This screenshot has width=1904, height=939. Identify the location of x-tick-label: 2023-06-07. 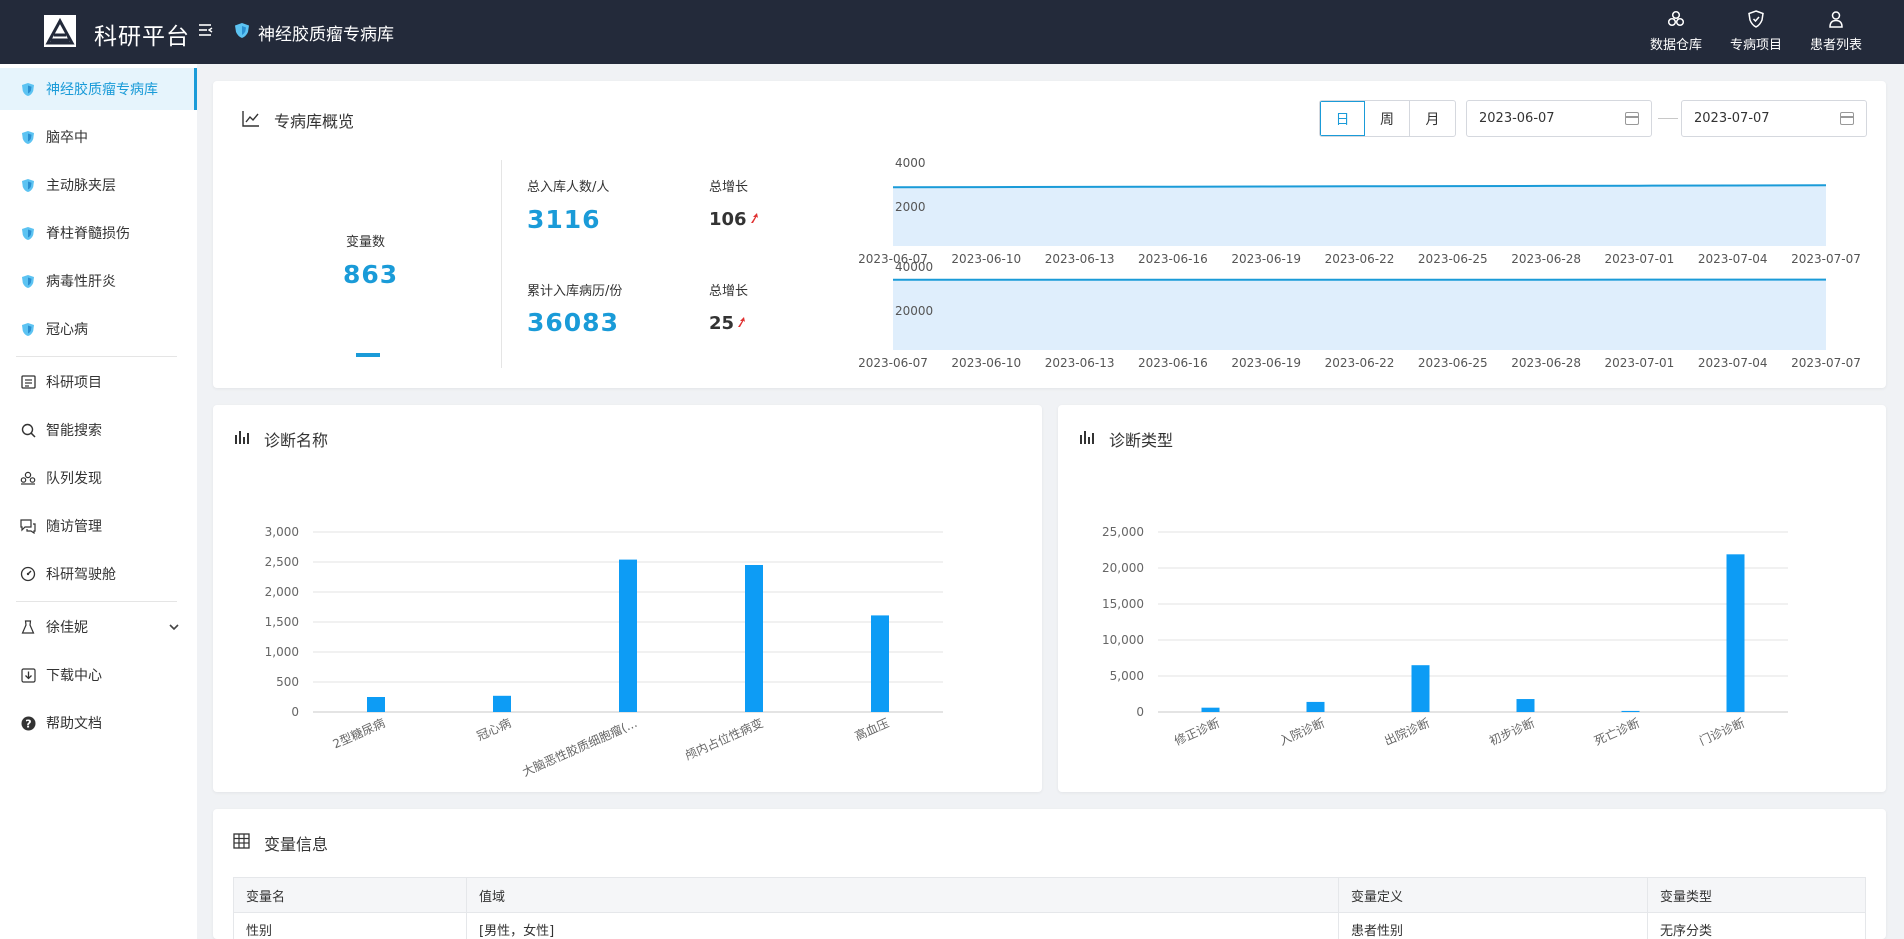
(893, 259).